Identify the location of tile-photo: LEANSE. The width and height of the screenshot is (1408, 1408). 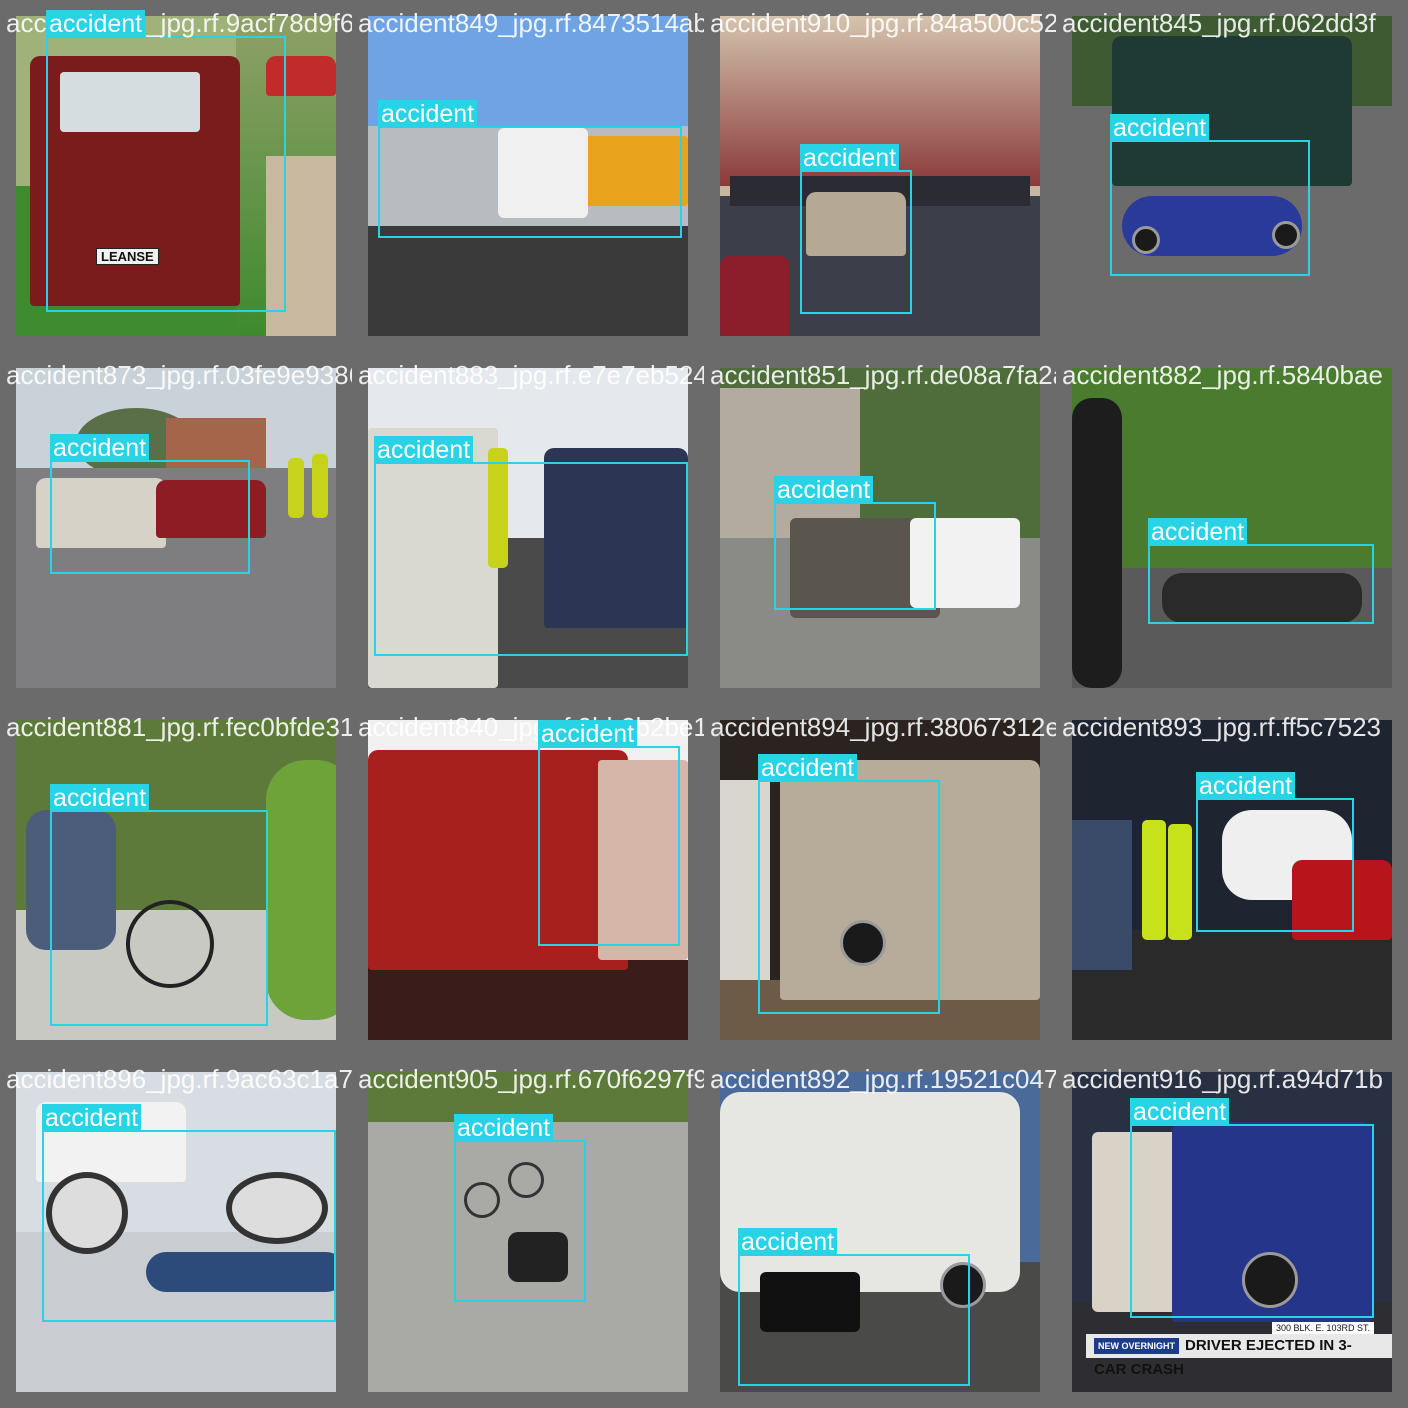
(176, 176).